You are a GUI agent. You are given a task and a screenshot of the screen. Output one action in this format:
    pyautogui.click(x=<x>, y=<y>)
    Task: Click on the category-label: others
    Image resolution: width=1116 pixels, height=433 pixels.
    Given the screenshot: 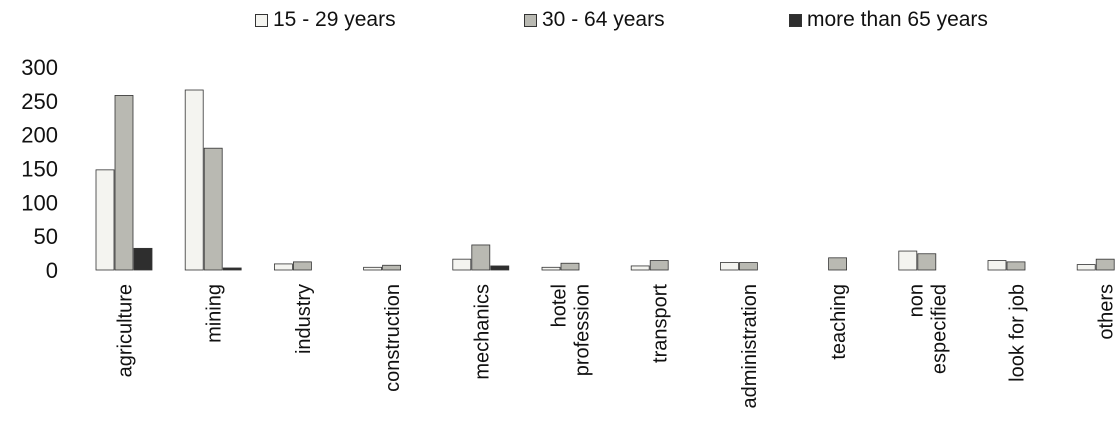 What is the action you would take?
    pyautogui.click(x=1106, y=312)
    